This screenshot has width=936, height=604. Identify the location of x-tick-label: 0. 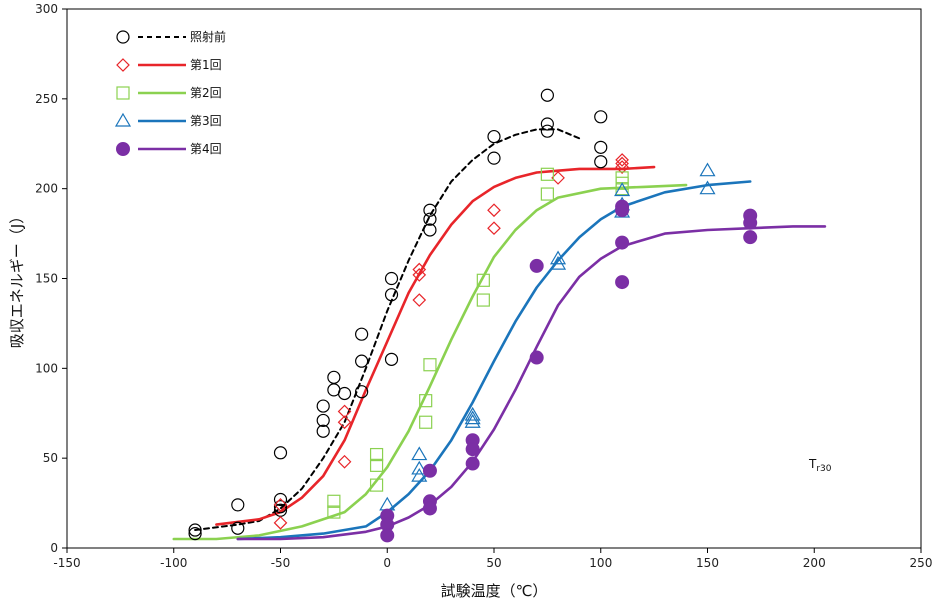
(387, 563).